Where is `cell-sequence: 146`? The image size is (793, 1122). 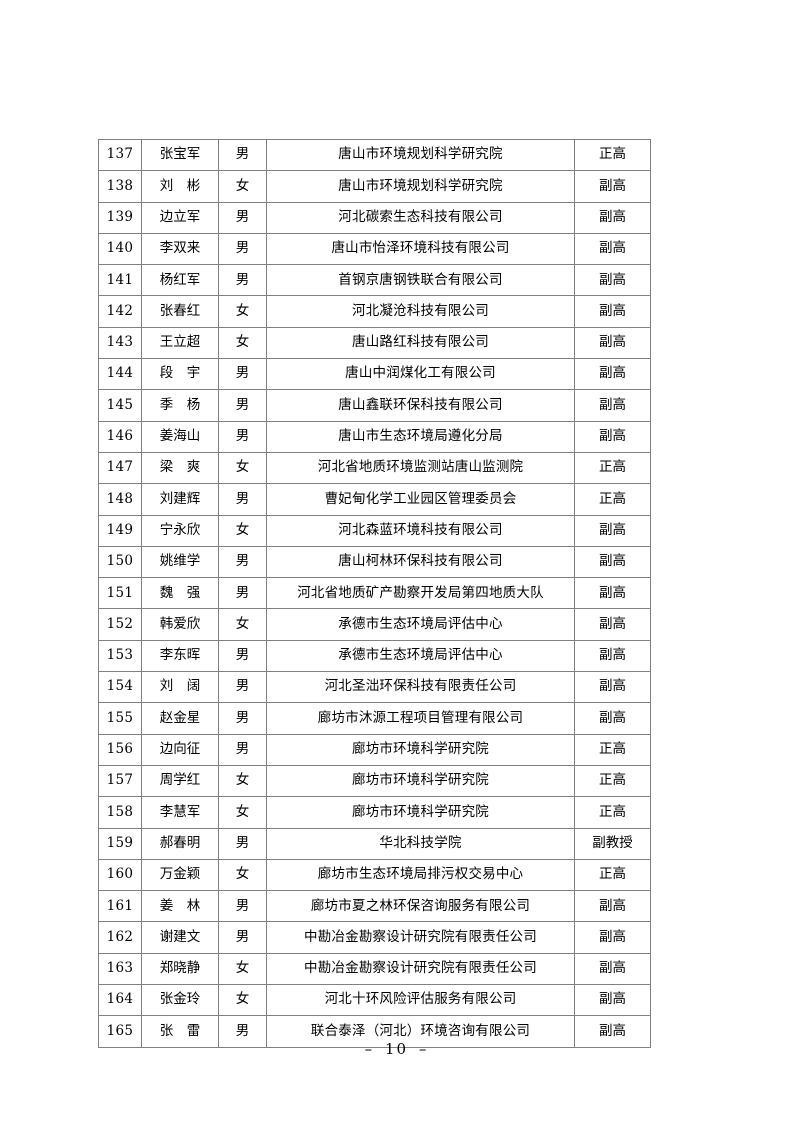 cell-sequence: 146 is located at coordinates (120, 436).